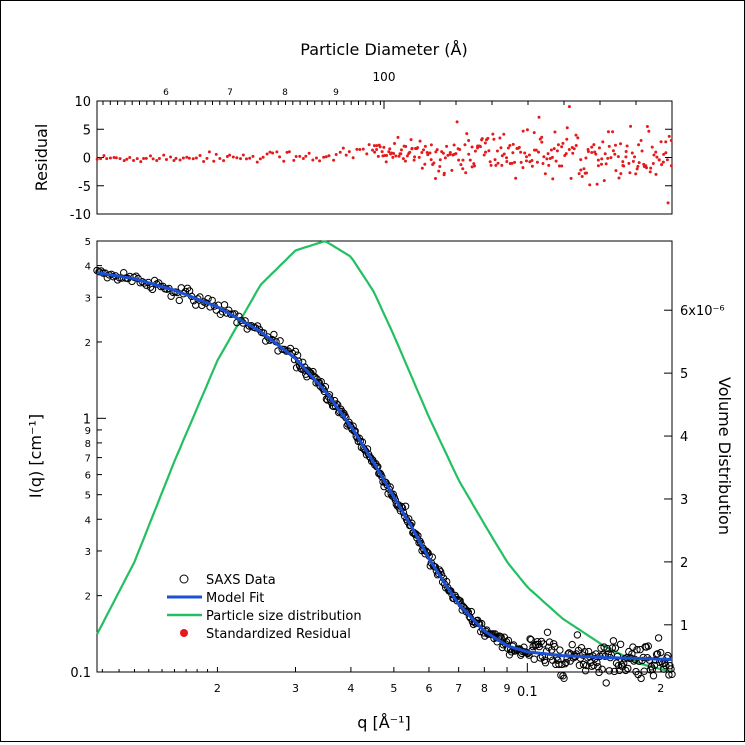 This screenshot has height=745, width=745. I want to click on y2-tick-label: 5, so click(684, 374).